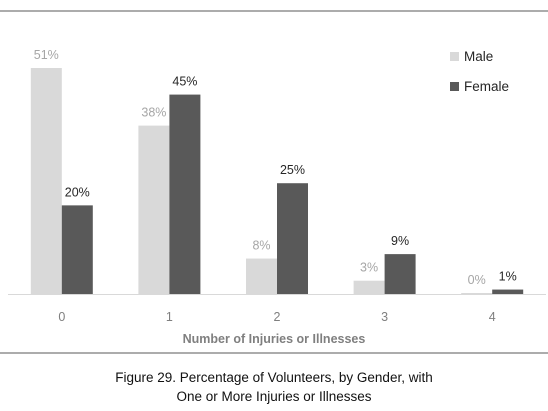 Image resolution: width=548 pixels, height=411 pixels. Describe the element at coordinates (277, 317) in the screenshot. I see `x-tick-label-2: 2` at that location.